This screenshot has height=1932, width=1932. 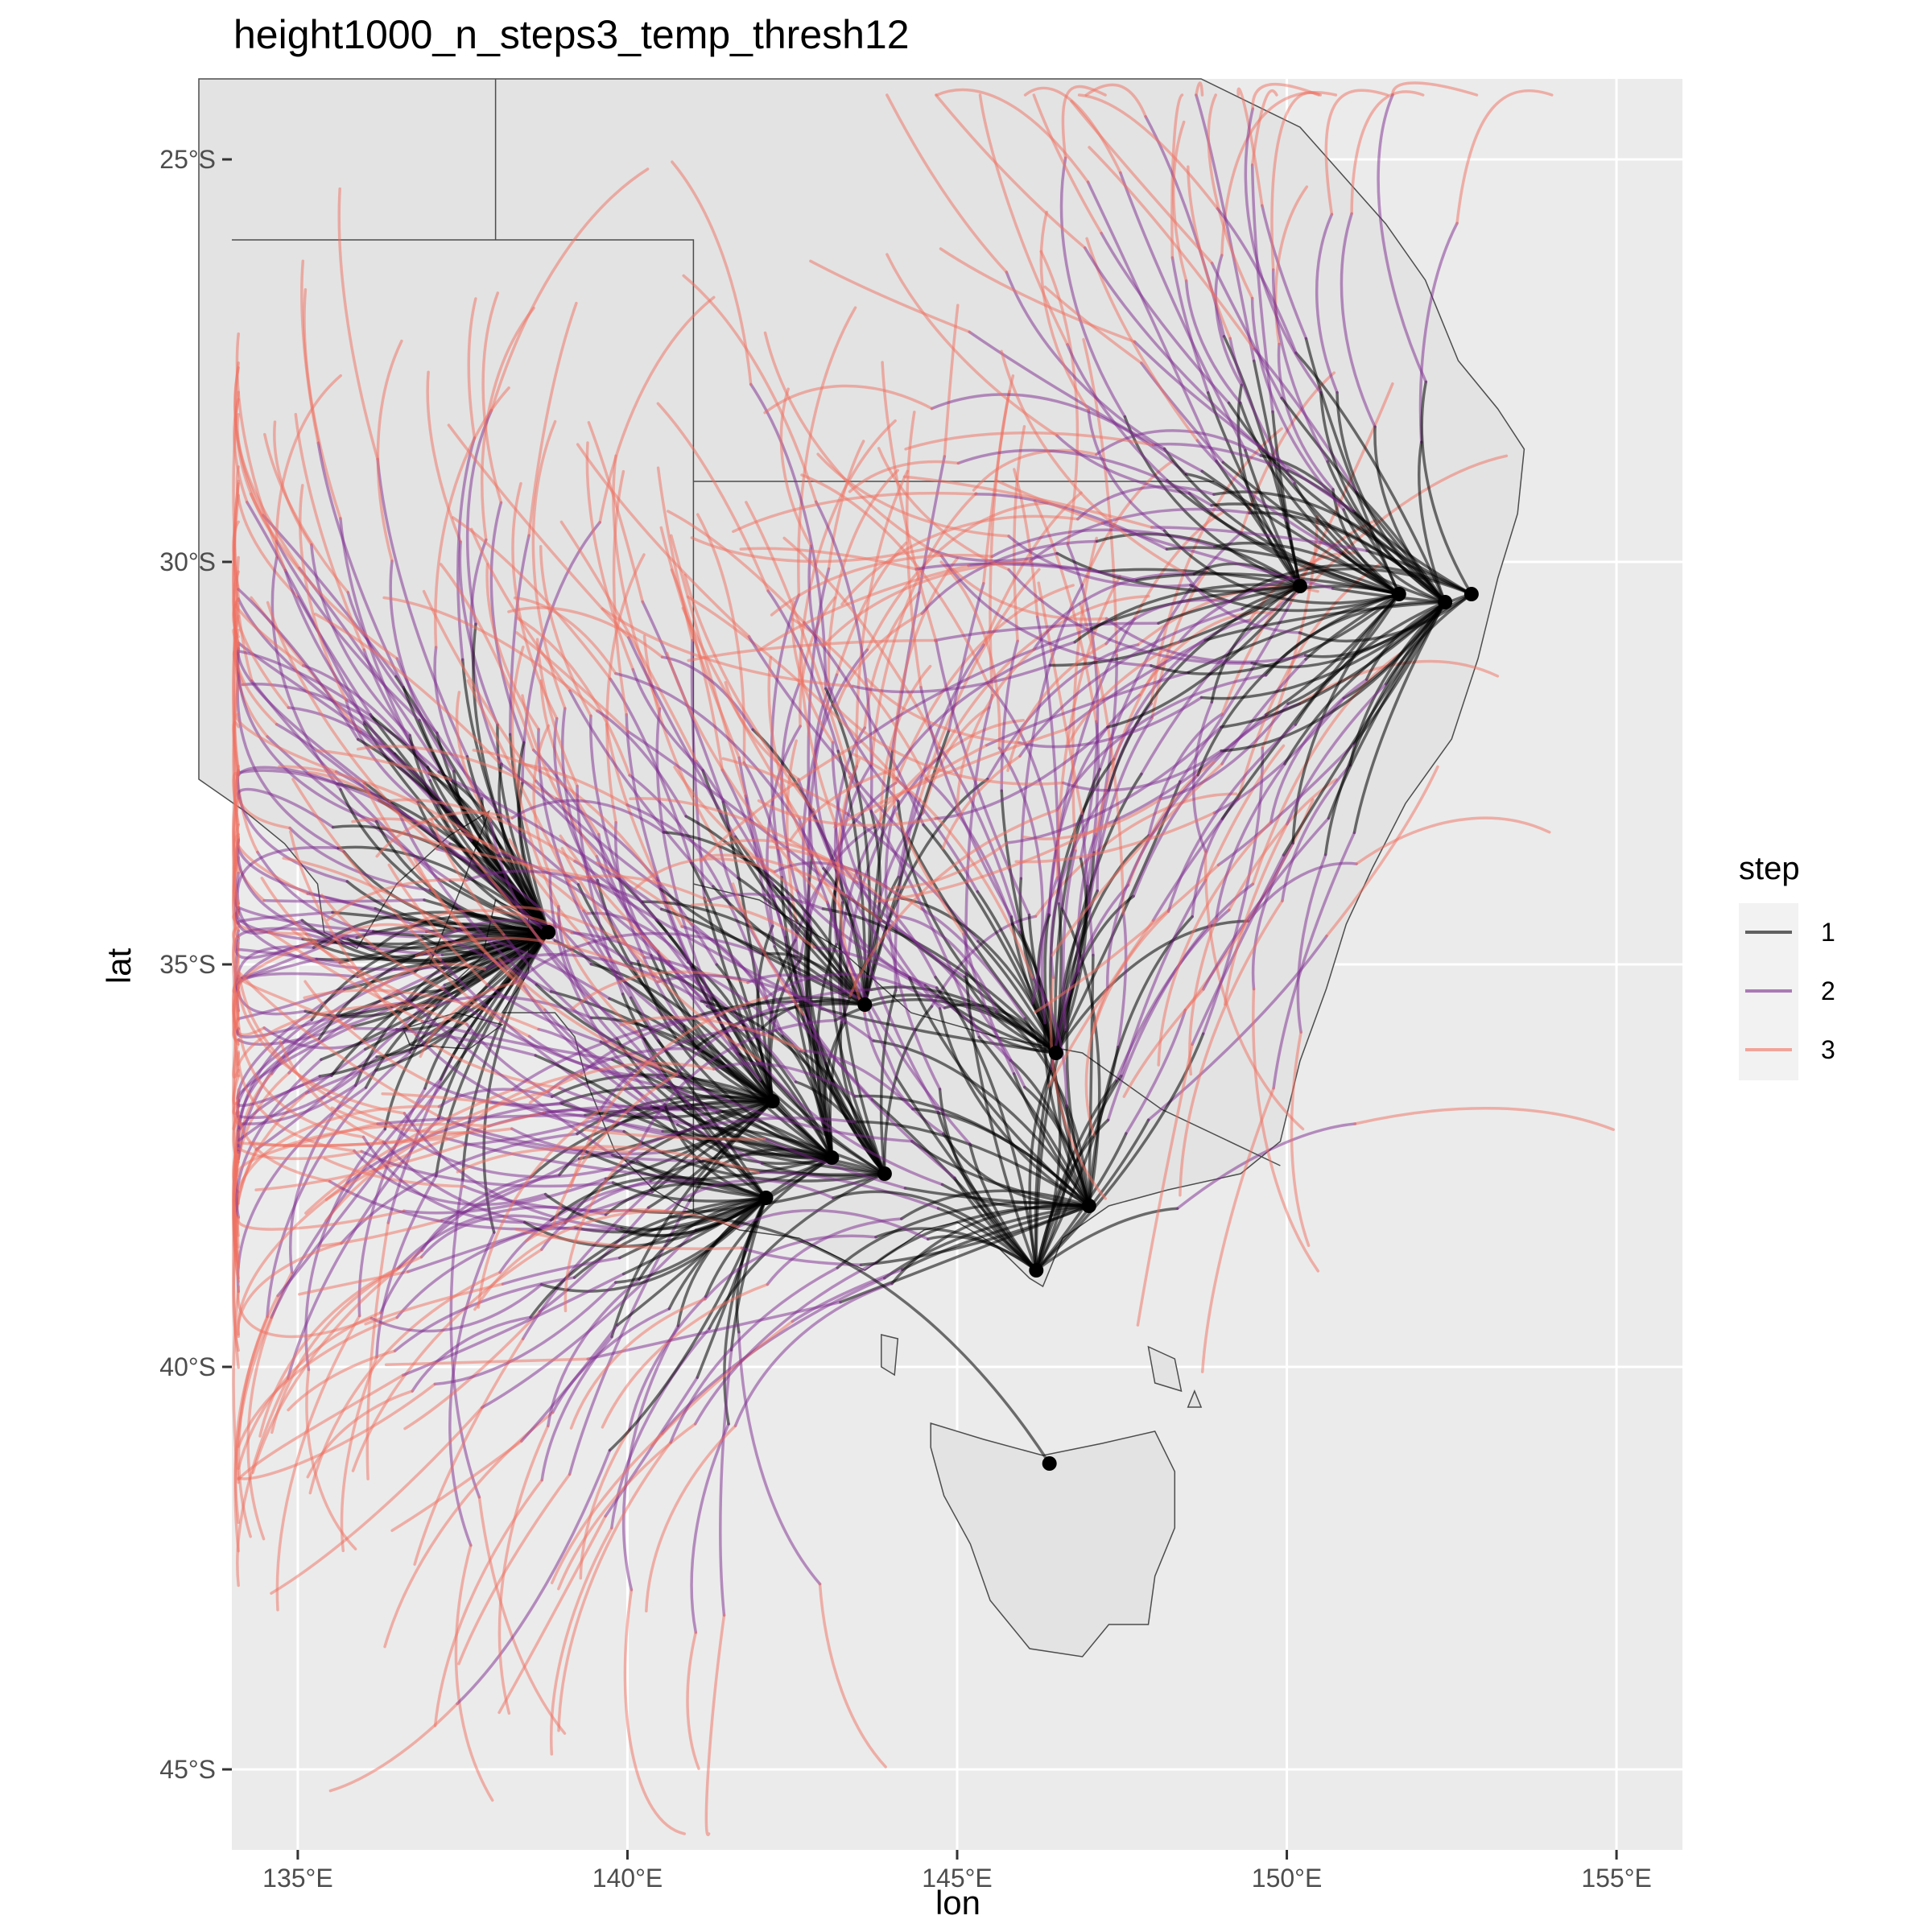 What do you see at coordinates (1616, 1878) in the screenshot?
I see `x-tick-label: 155°E` at bounding box center [1616, 1878].